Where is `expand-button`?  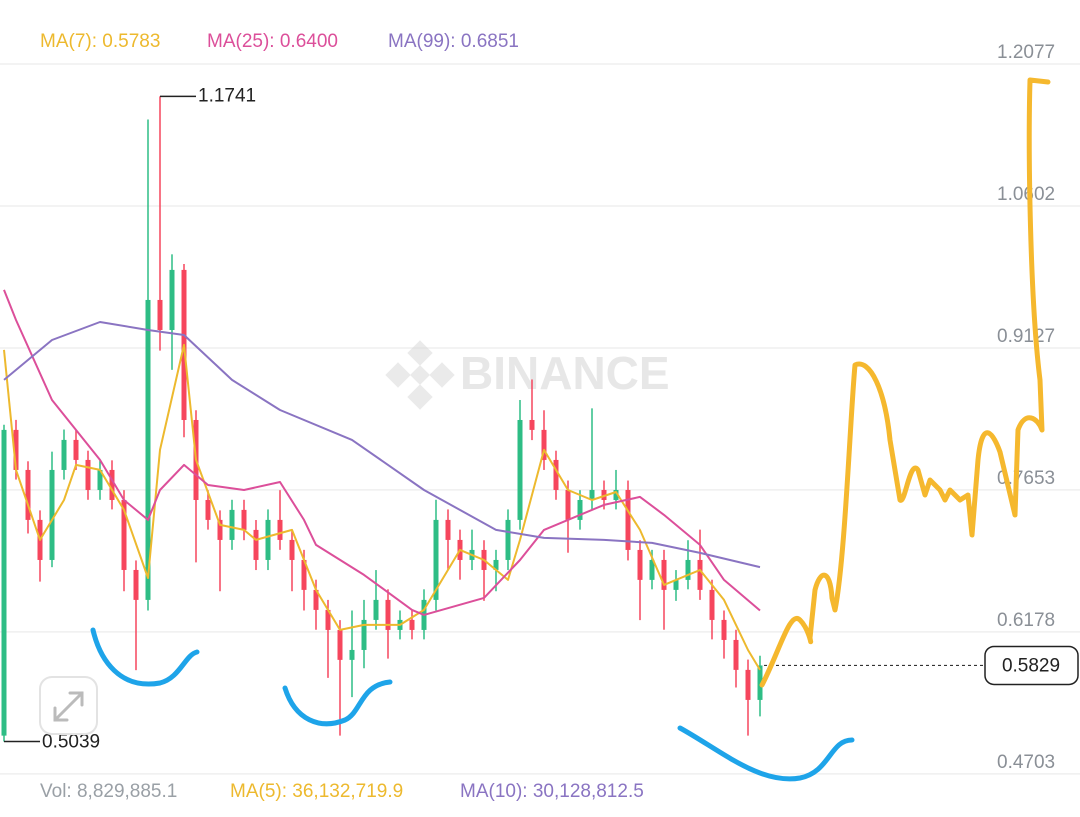 expand-button is located at coordinates (68, 705).